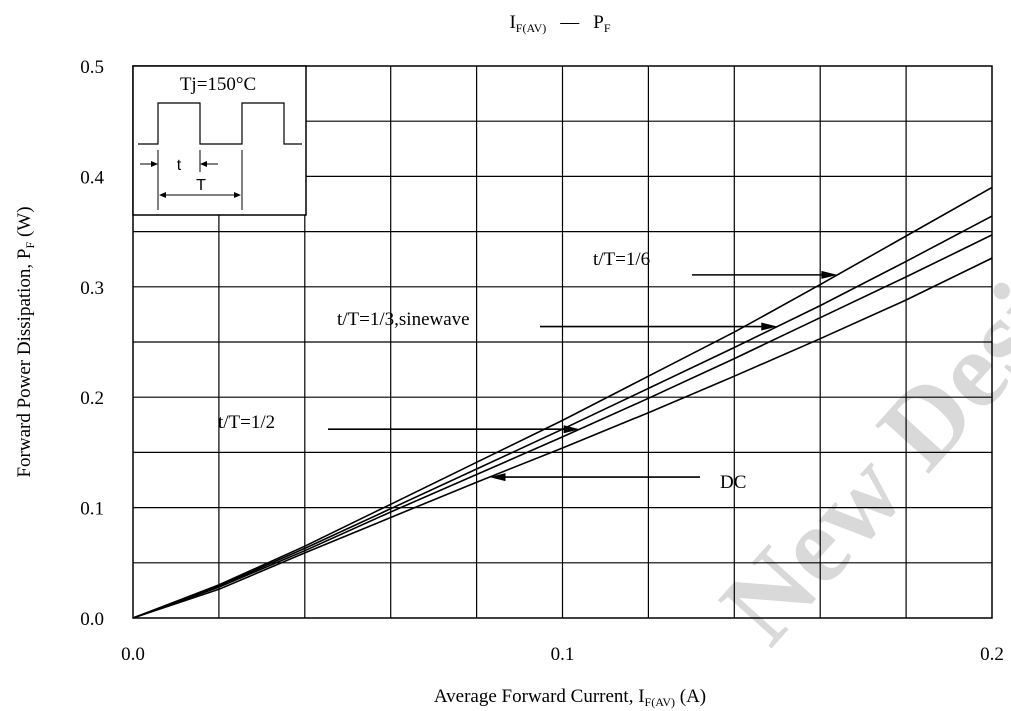 The width and height of the screenshot is (1011, 711). Describe the element at coordinates (92, 619) in the screenshot. I see `y-tick-label: 0.0` at that location.